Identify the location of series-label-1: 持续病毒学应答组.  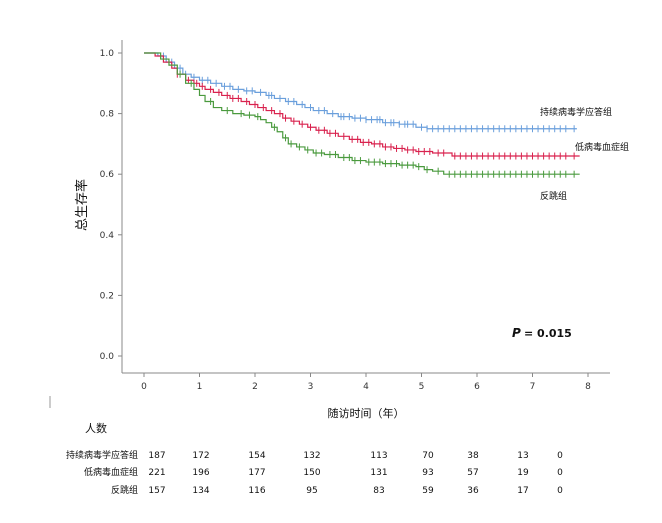
(576, 112).